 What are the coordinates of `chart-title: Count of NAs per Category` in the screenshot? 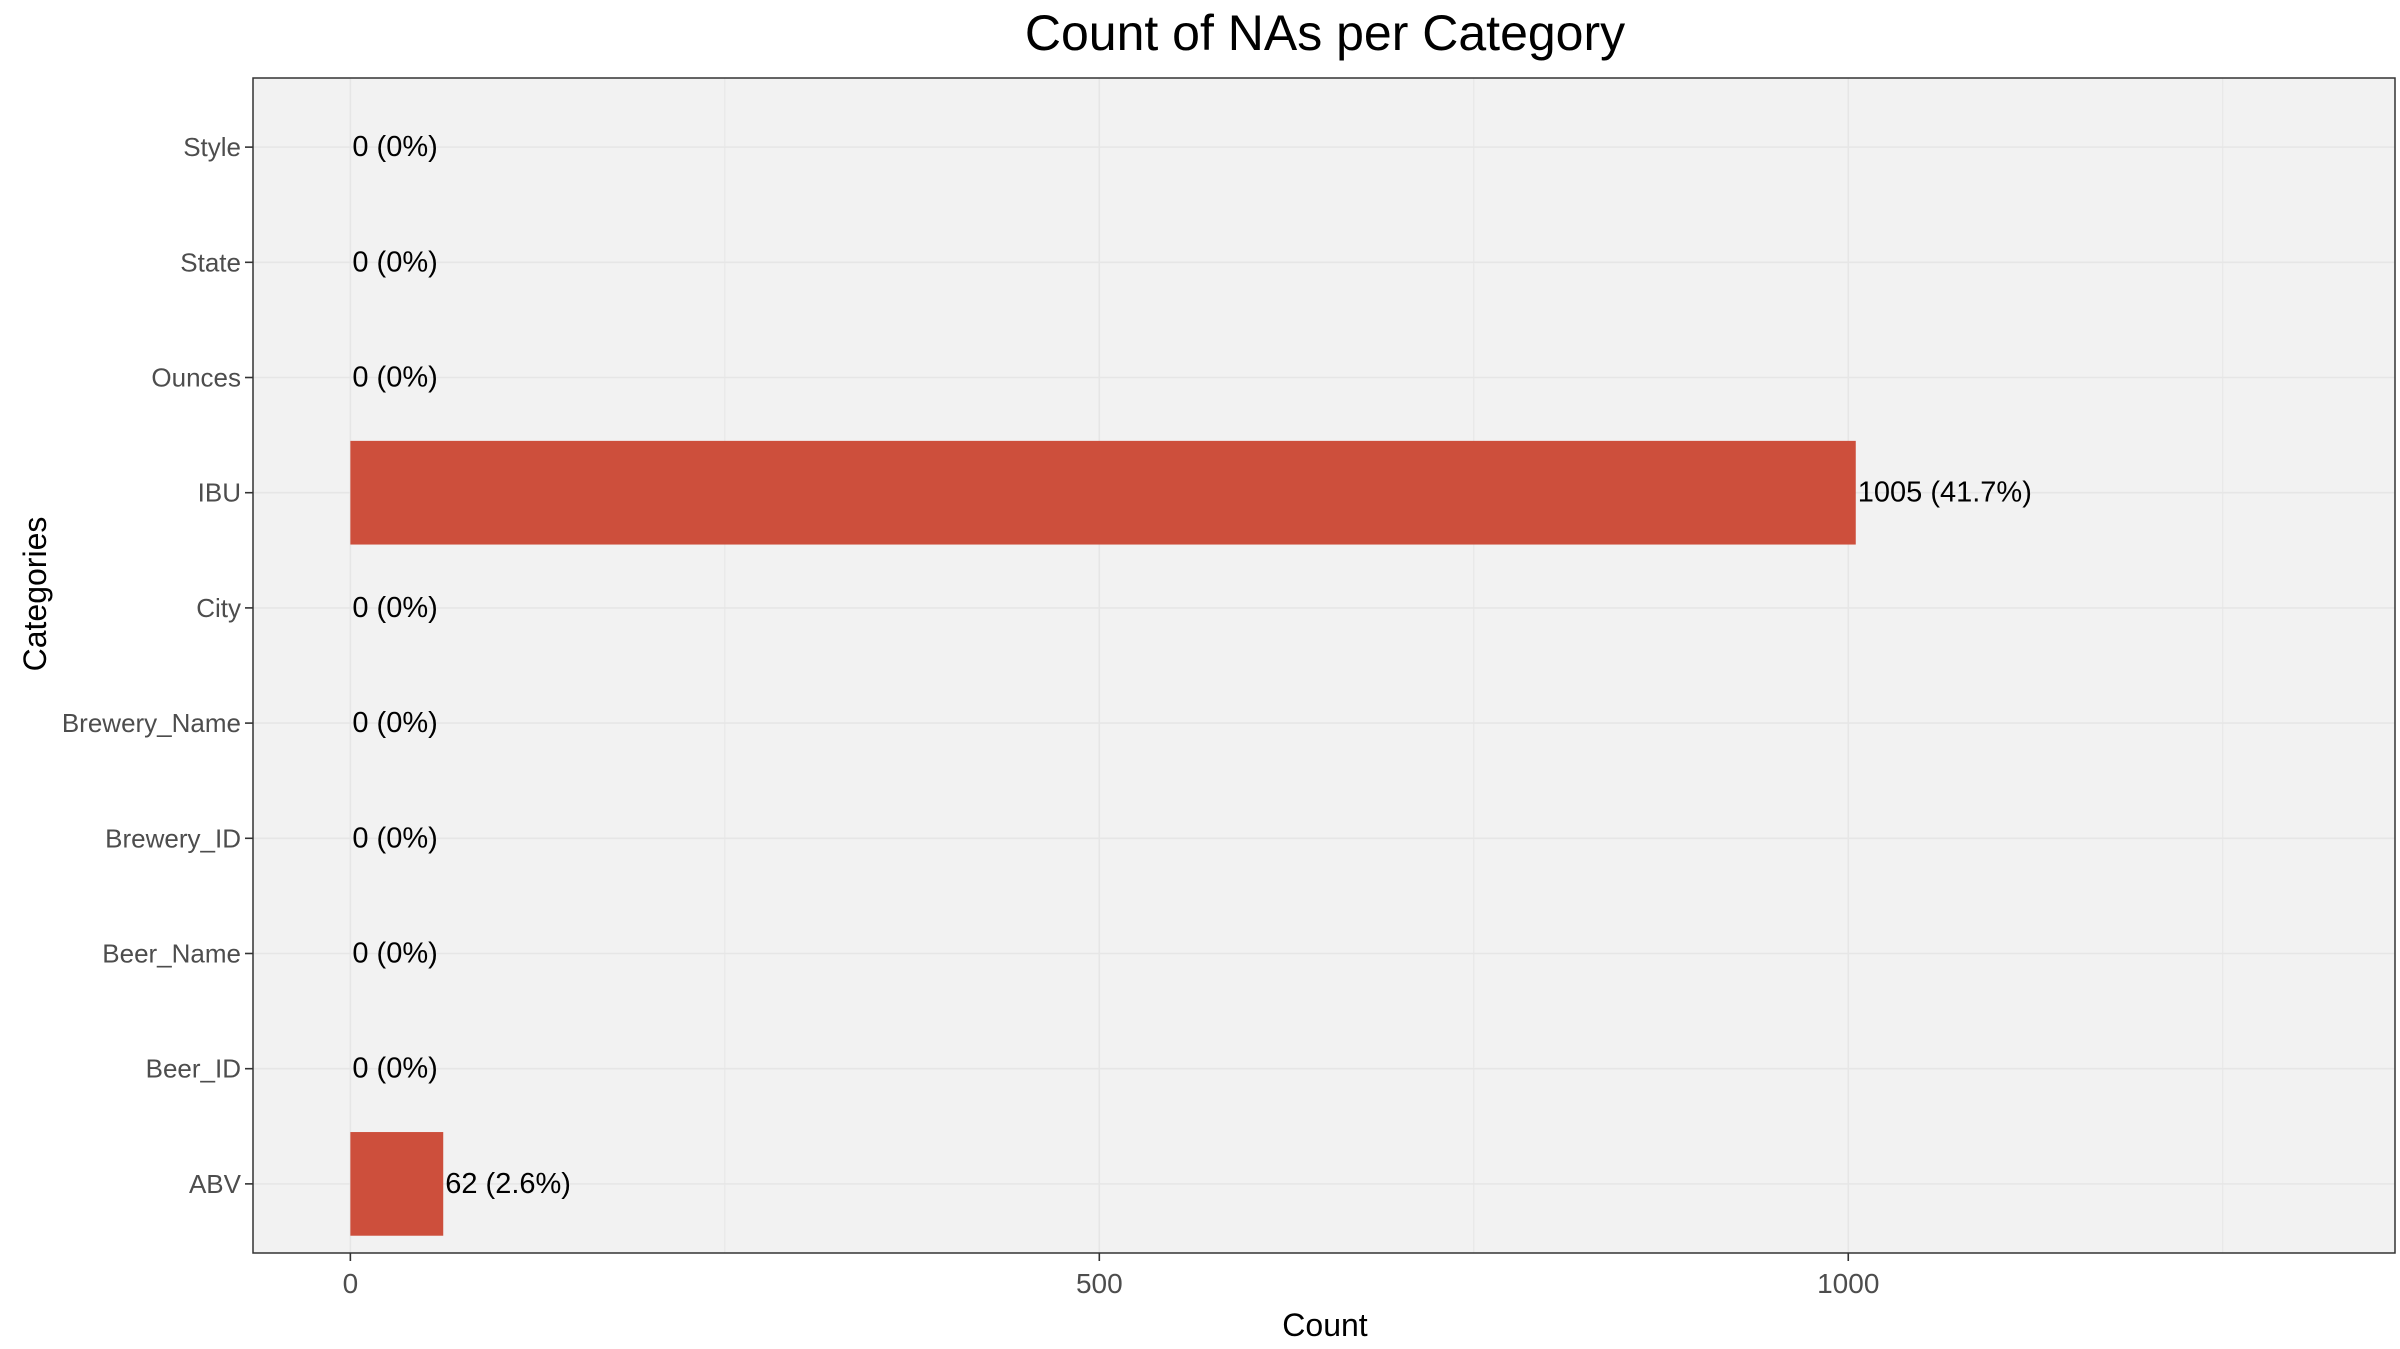 It's located at (1325, 33).